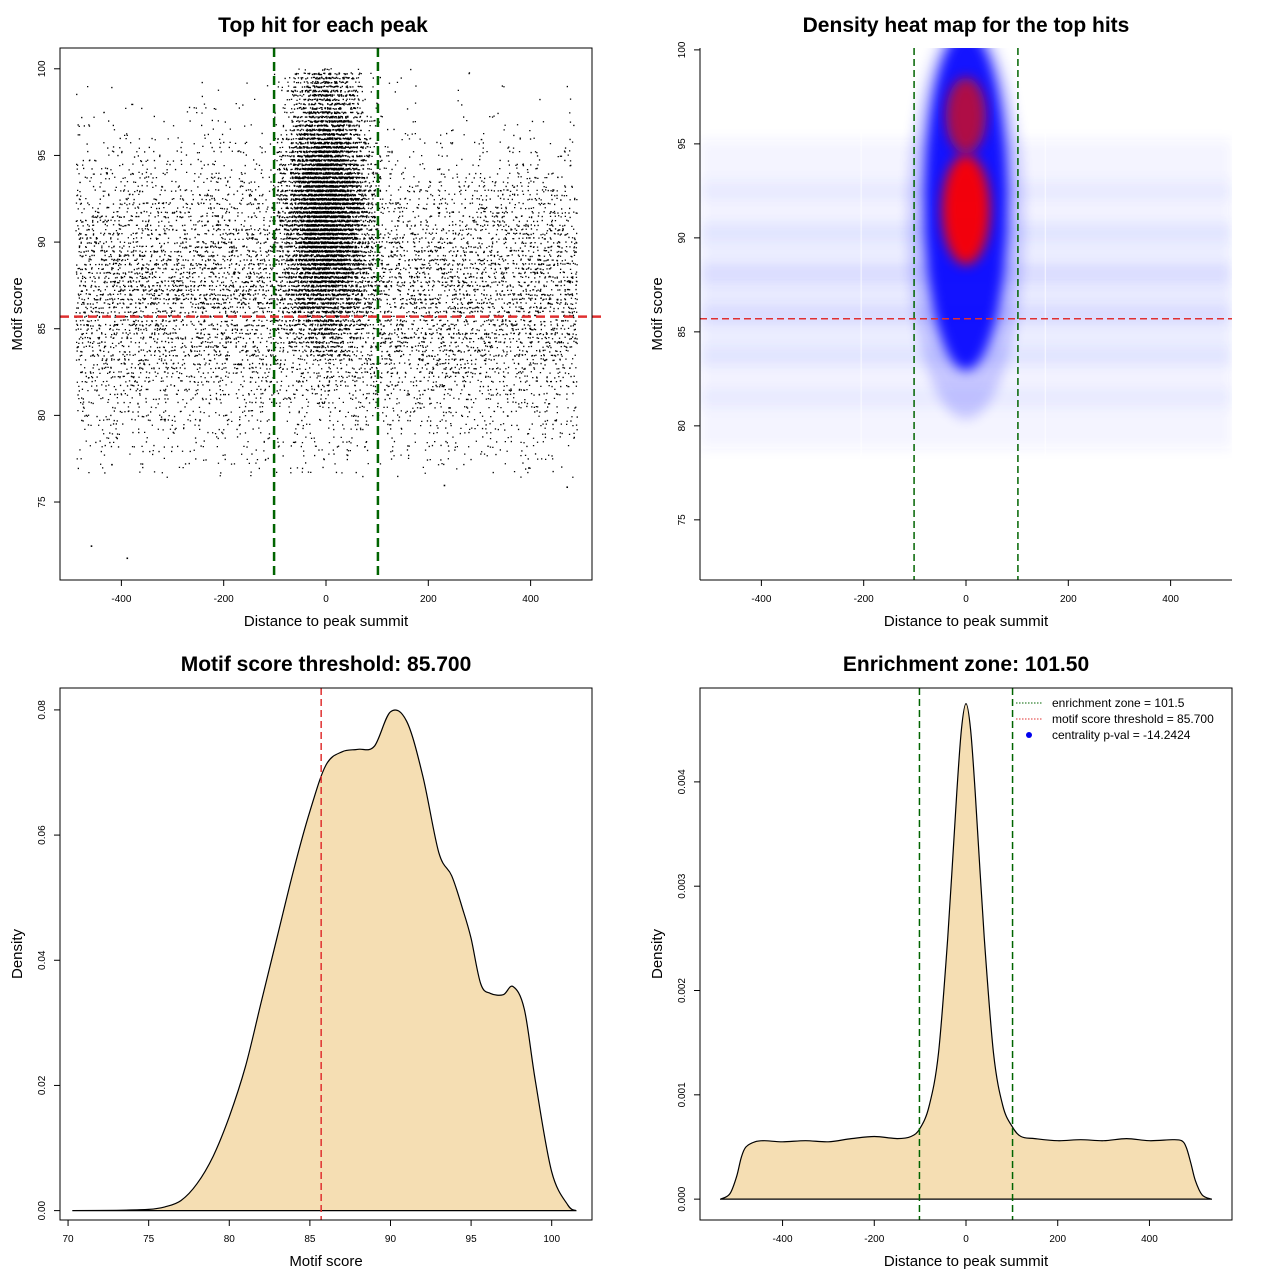 The height and width of the screenshot is (1280, 1280). What do you see at coordinates (682, 332) in the screenshot?
I see `heatmap-y-tick-label: 85` at bounding box center [682, 332].